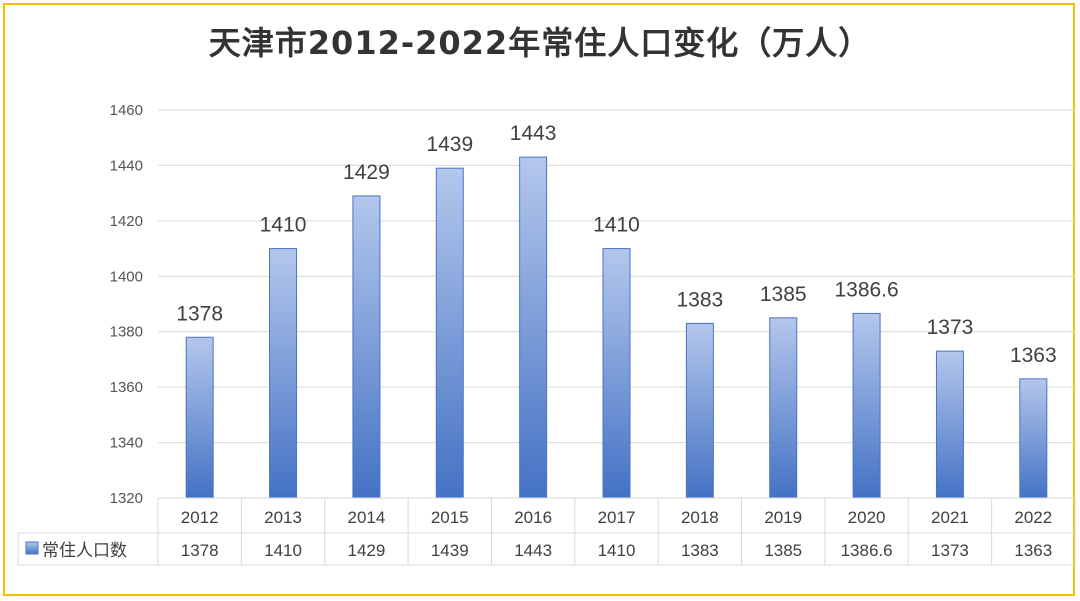  What do you see at coordinates (126, 165) in the screenshot?
I see `y-tick-label: 1440` at bounding box center [126, 165].